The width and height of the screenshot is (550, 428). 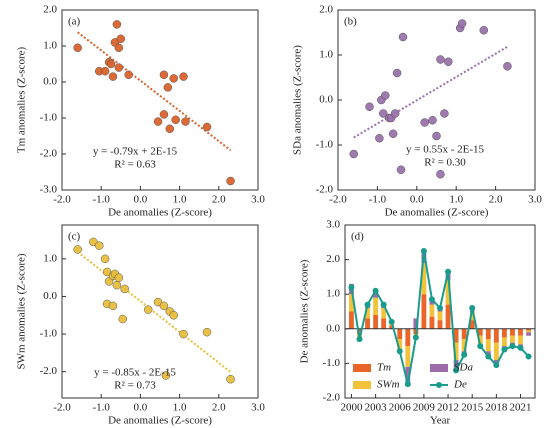 What do you see at coordinates (460, 385) in the screenshot?
I see `legend-label: De` at bounding box center [460, 385].